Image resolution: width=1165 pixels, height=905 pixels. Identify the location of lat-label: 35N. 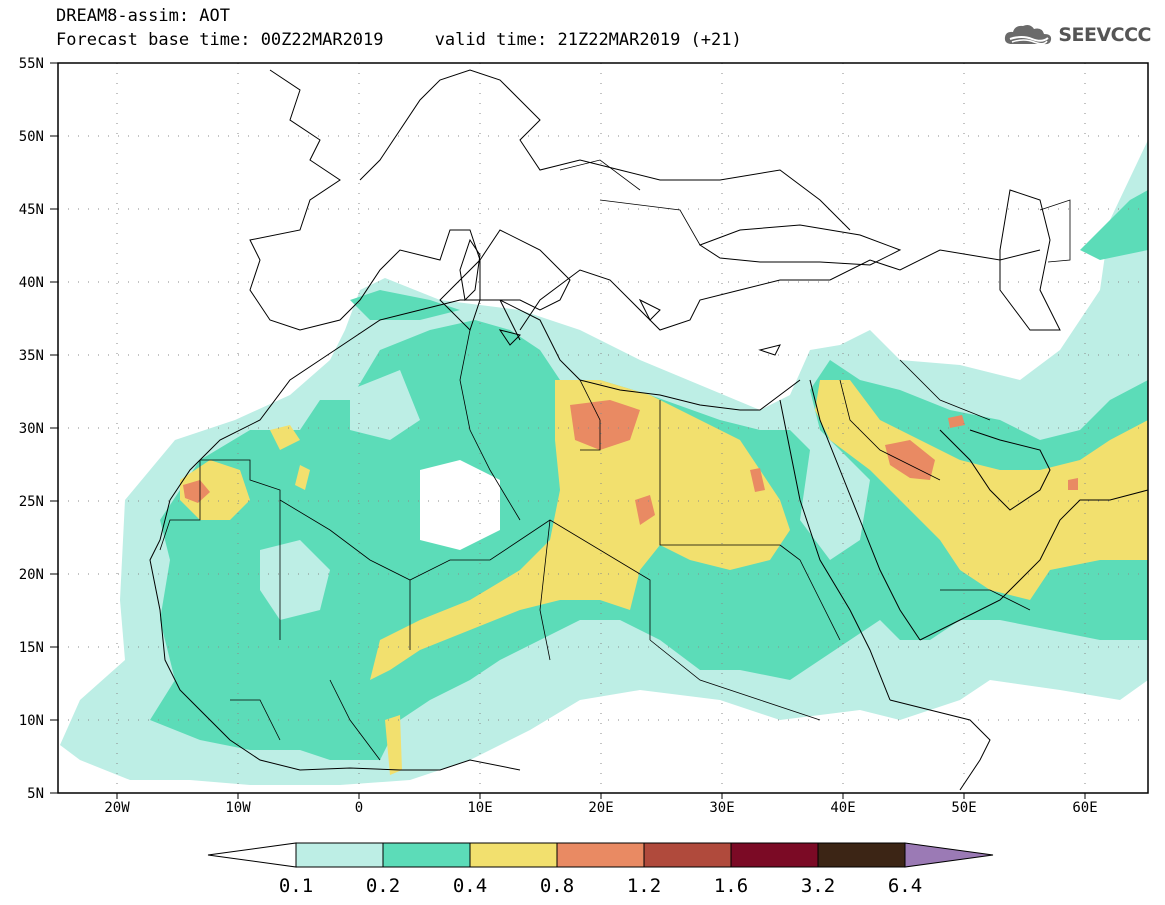
(31, 356).